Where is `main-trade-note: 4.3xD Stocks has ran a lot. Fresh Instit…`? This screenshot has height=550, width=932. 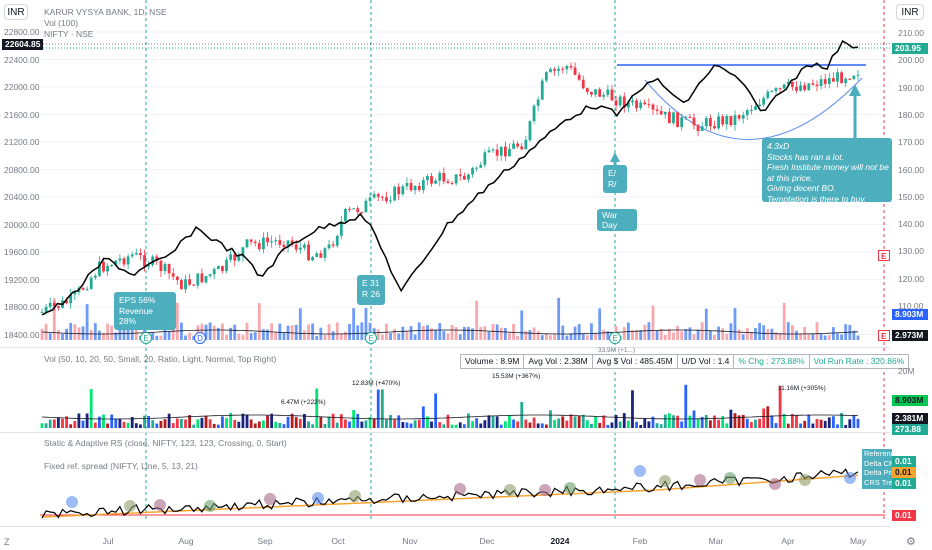 main-trade-note: 4.3xD Stocks has ran a lot. Fresh Instit… is located at coordinates (827, 170).